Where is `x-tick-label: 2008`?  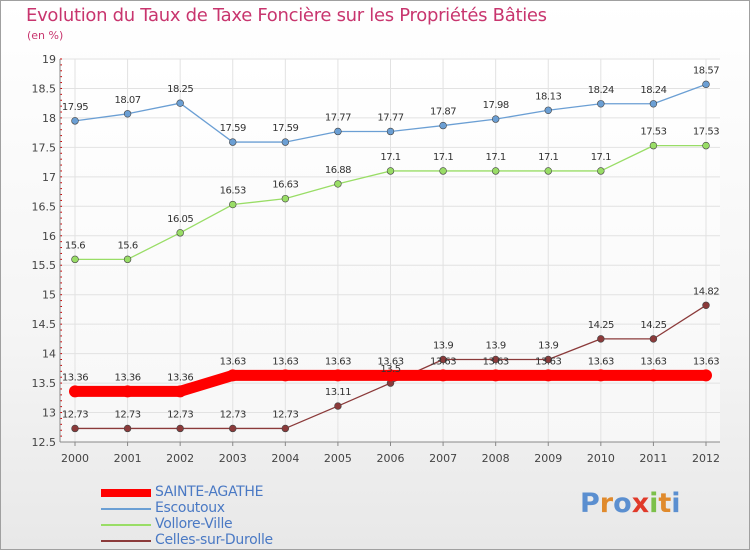
x-tick-label: 2008 is located at coordinates (496, 458).